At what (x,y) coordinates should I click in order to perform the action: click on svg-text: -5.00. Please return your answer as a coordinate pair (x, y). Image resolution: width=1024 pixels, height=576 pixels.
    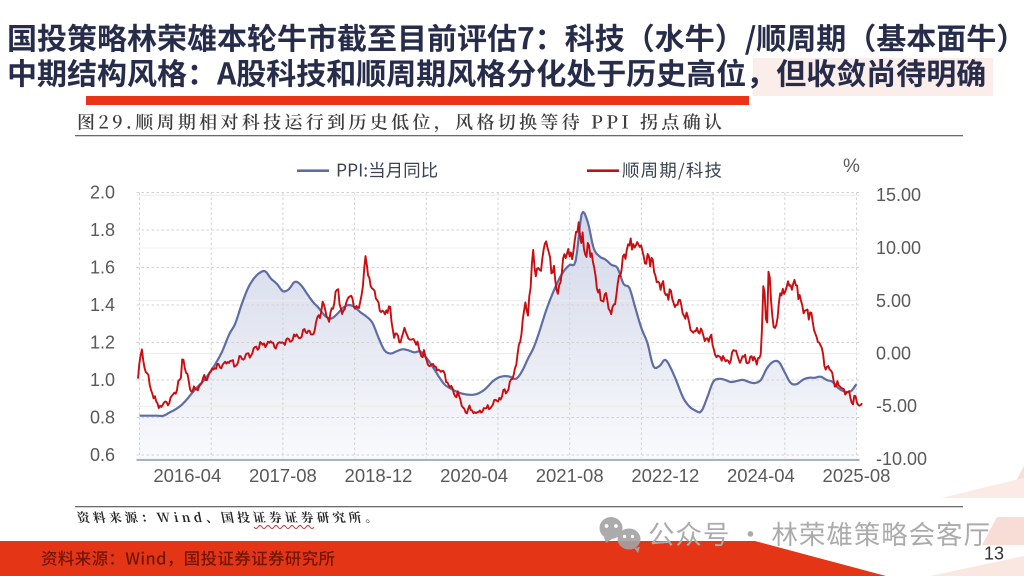
    Looking at the image, I should click on (896, 406).